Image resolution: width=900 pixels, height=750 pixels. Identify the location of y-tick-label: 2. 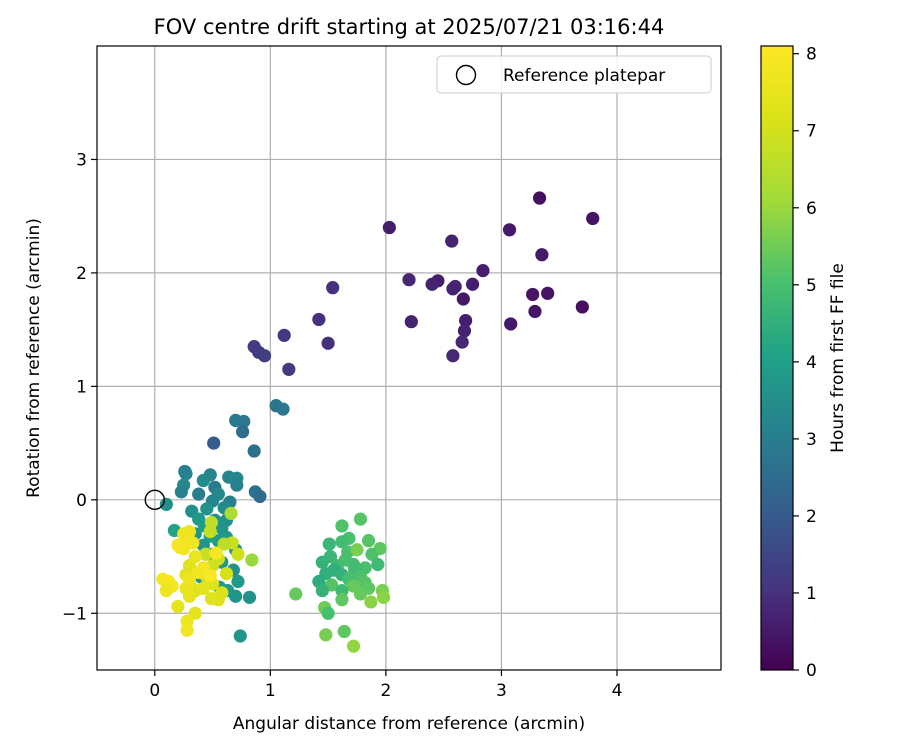
(81, 274).